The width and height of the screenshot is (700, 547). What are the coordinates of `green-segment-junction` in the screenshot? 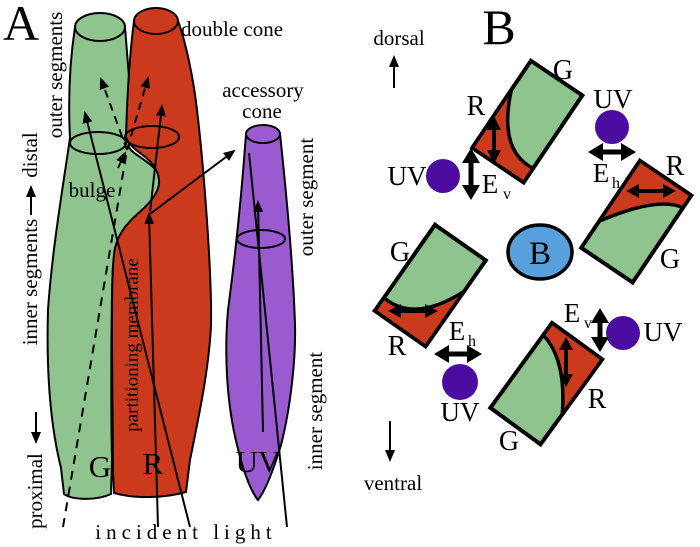 It's located at (98, 143).